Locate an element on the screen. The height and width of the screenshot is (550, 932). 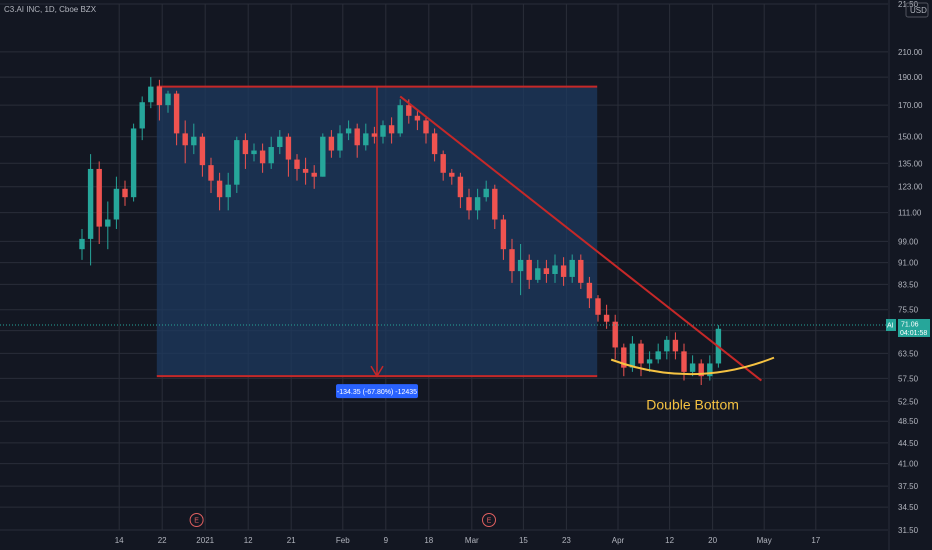
time-tick-label: 23 is located at coordinates (566, 540).